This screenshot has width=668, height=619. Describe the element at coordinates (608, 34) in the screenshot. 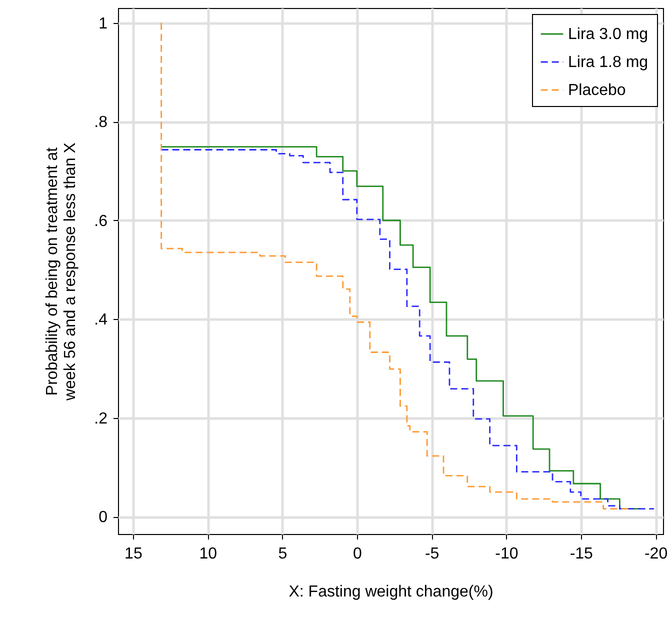

I see `legend-label: Lira 3.0 mg` at that location.